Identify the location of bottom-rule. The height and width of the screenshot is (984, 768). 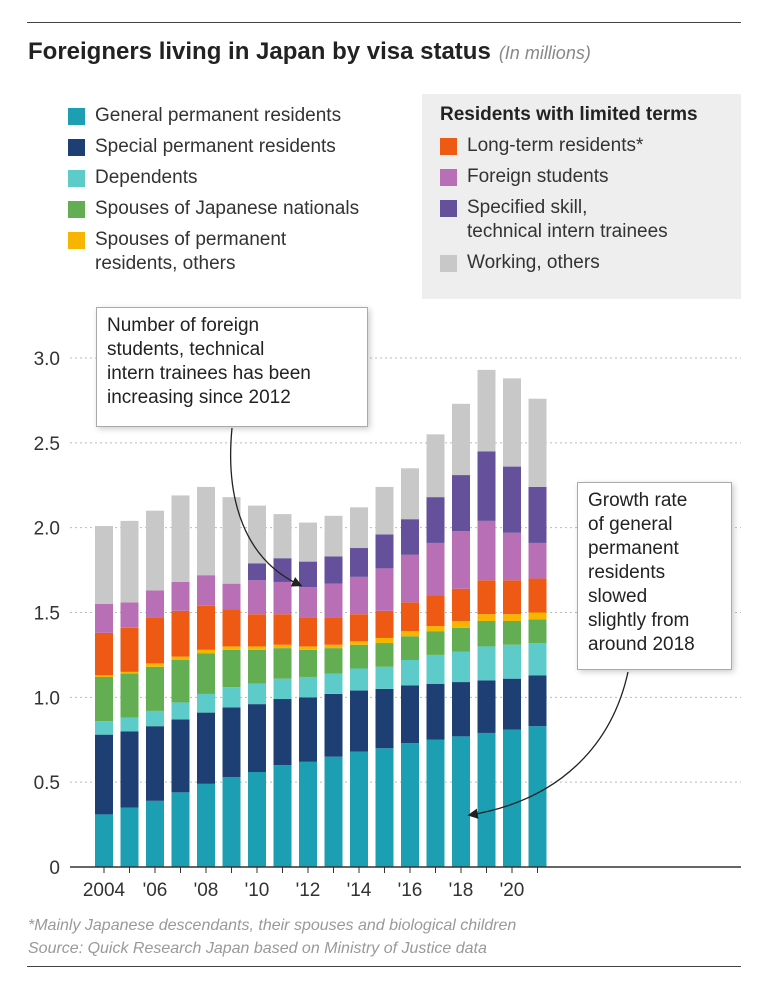
(384, 966).